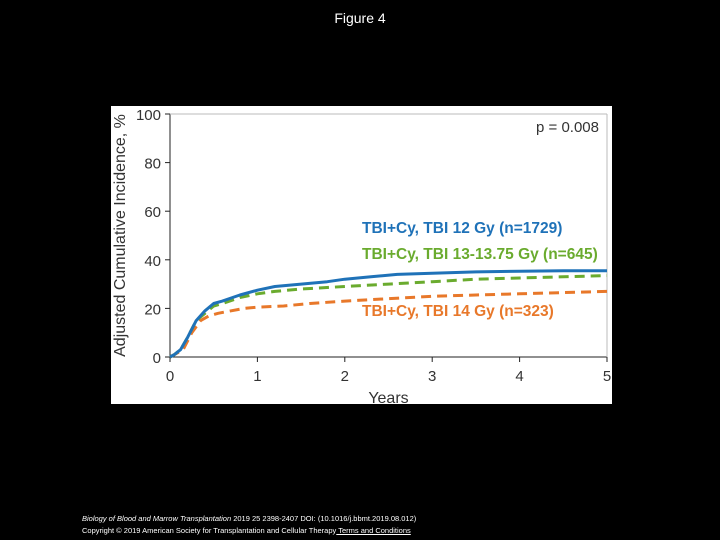 The width and height of the screenshot is (720, 540). Describe the element at coordinates (519, 376) in the screenshot. I see `x-tick-label: 4` at that location.